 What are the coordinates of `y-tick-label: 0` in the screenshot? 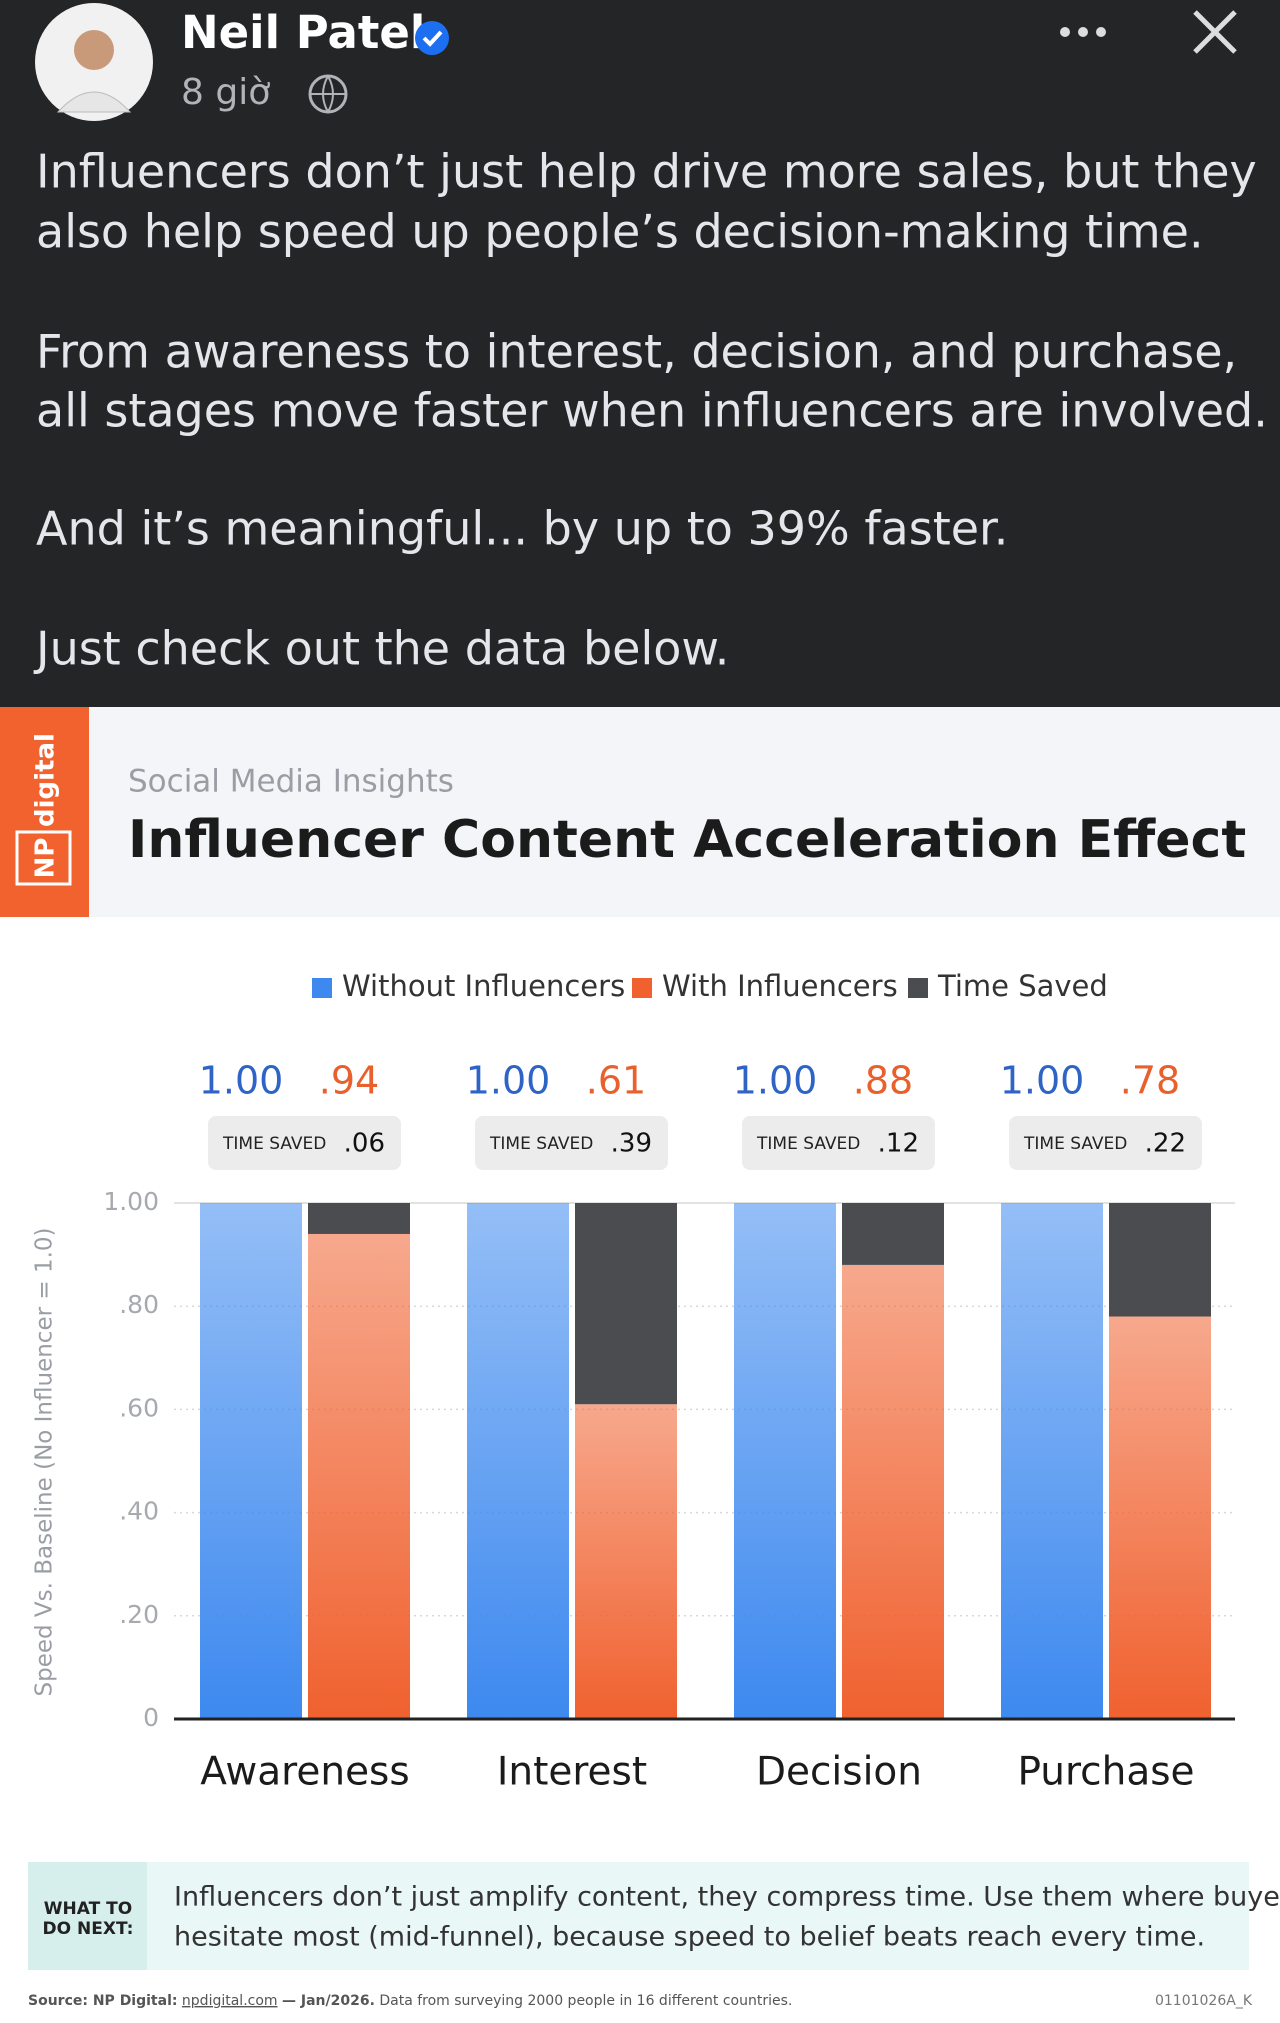 It's located at (151, 1717).